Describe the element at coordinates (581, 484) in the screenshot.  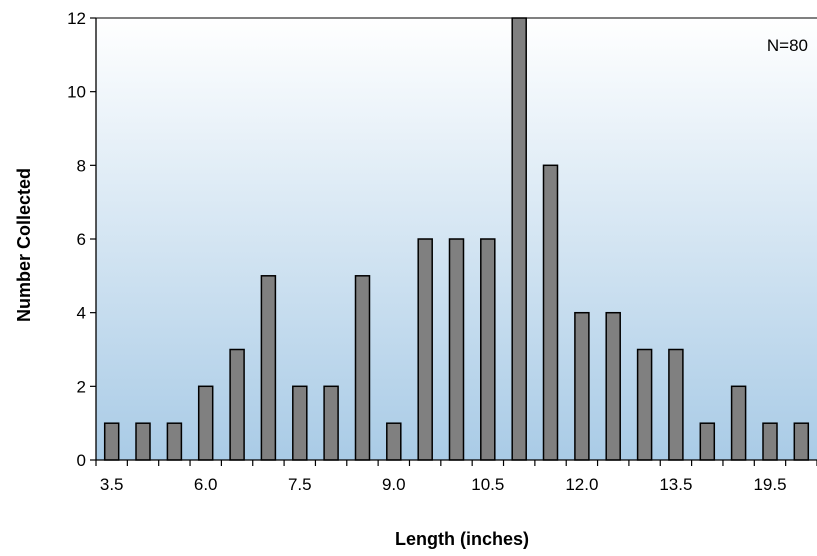
I see `x-tick-label: 12.0` at that location.